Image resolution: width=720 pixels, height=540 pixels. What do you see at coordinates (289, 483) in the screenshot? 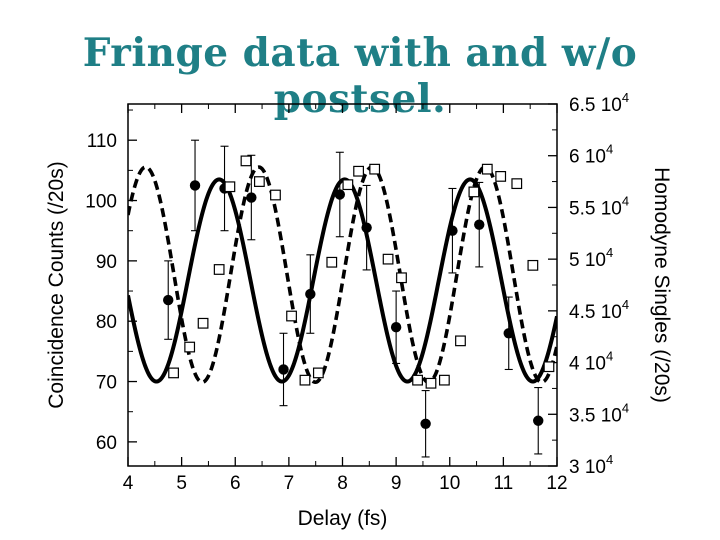
I see `x-tick-label: 7` at bounding box center [289, 483].